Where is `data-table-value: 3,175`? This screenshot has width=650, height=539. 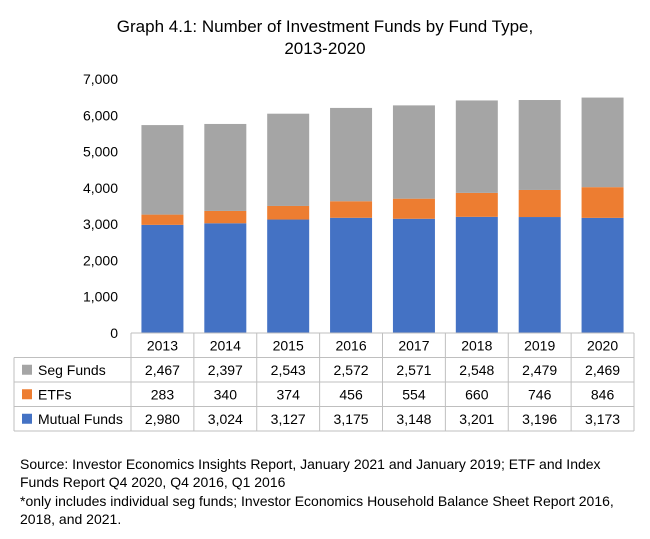
data-table-value: 3,175 is located at coordinates (351, 419).